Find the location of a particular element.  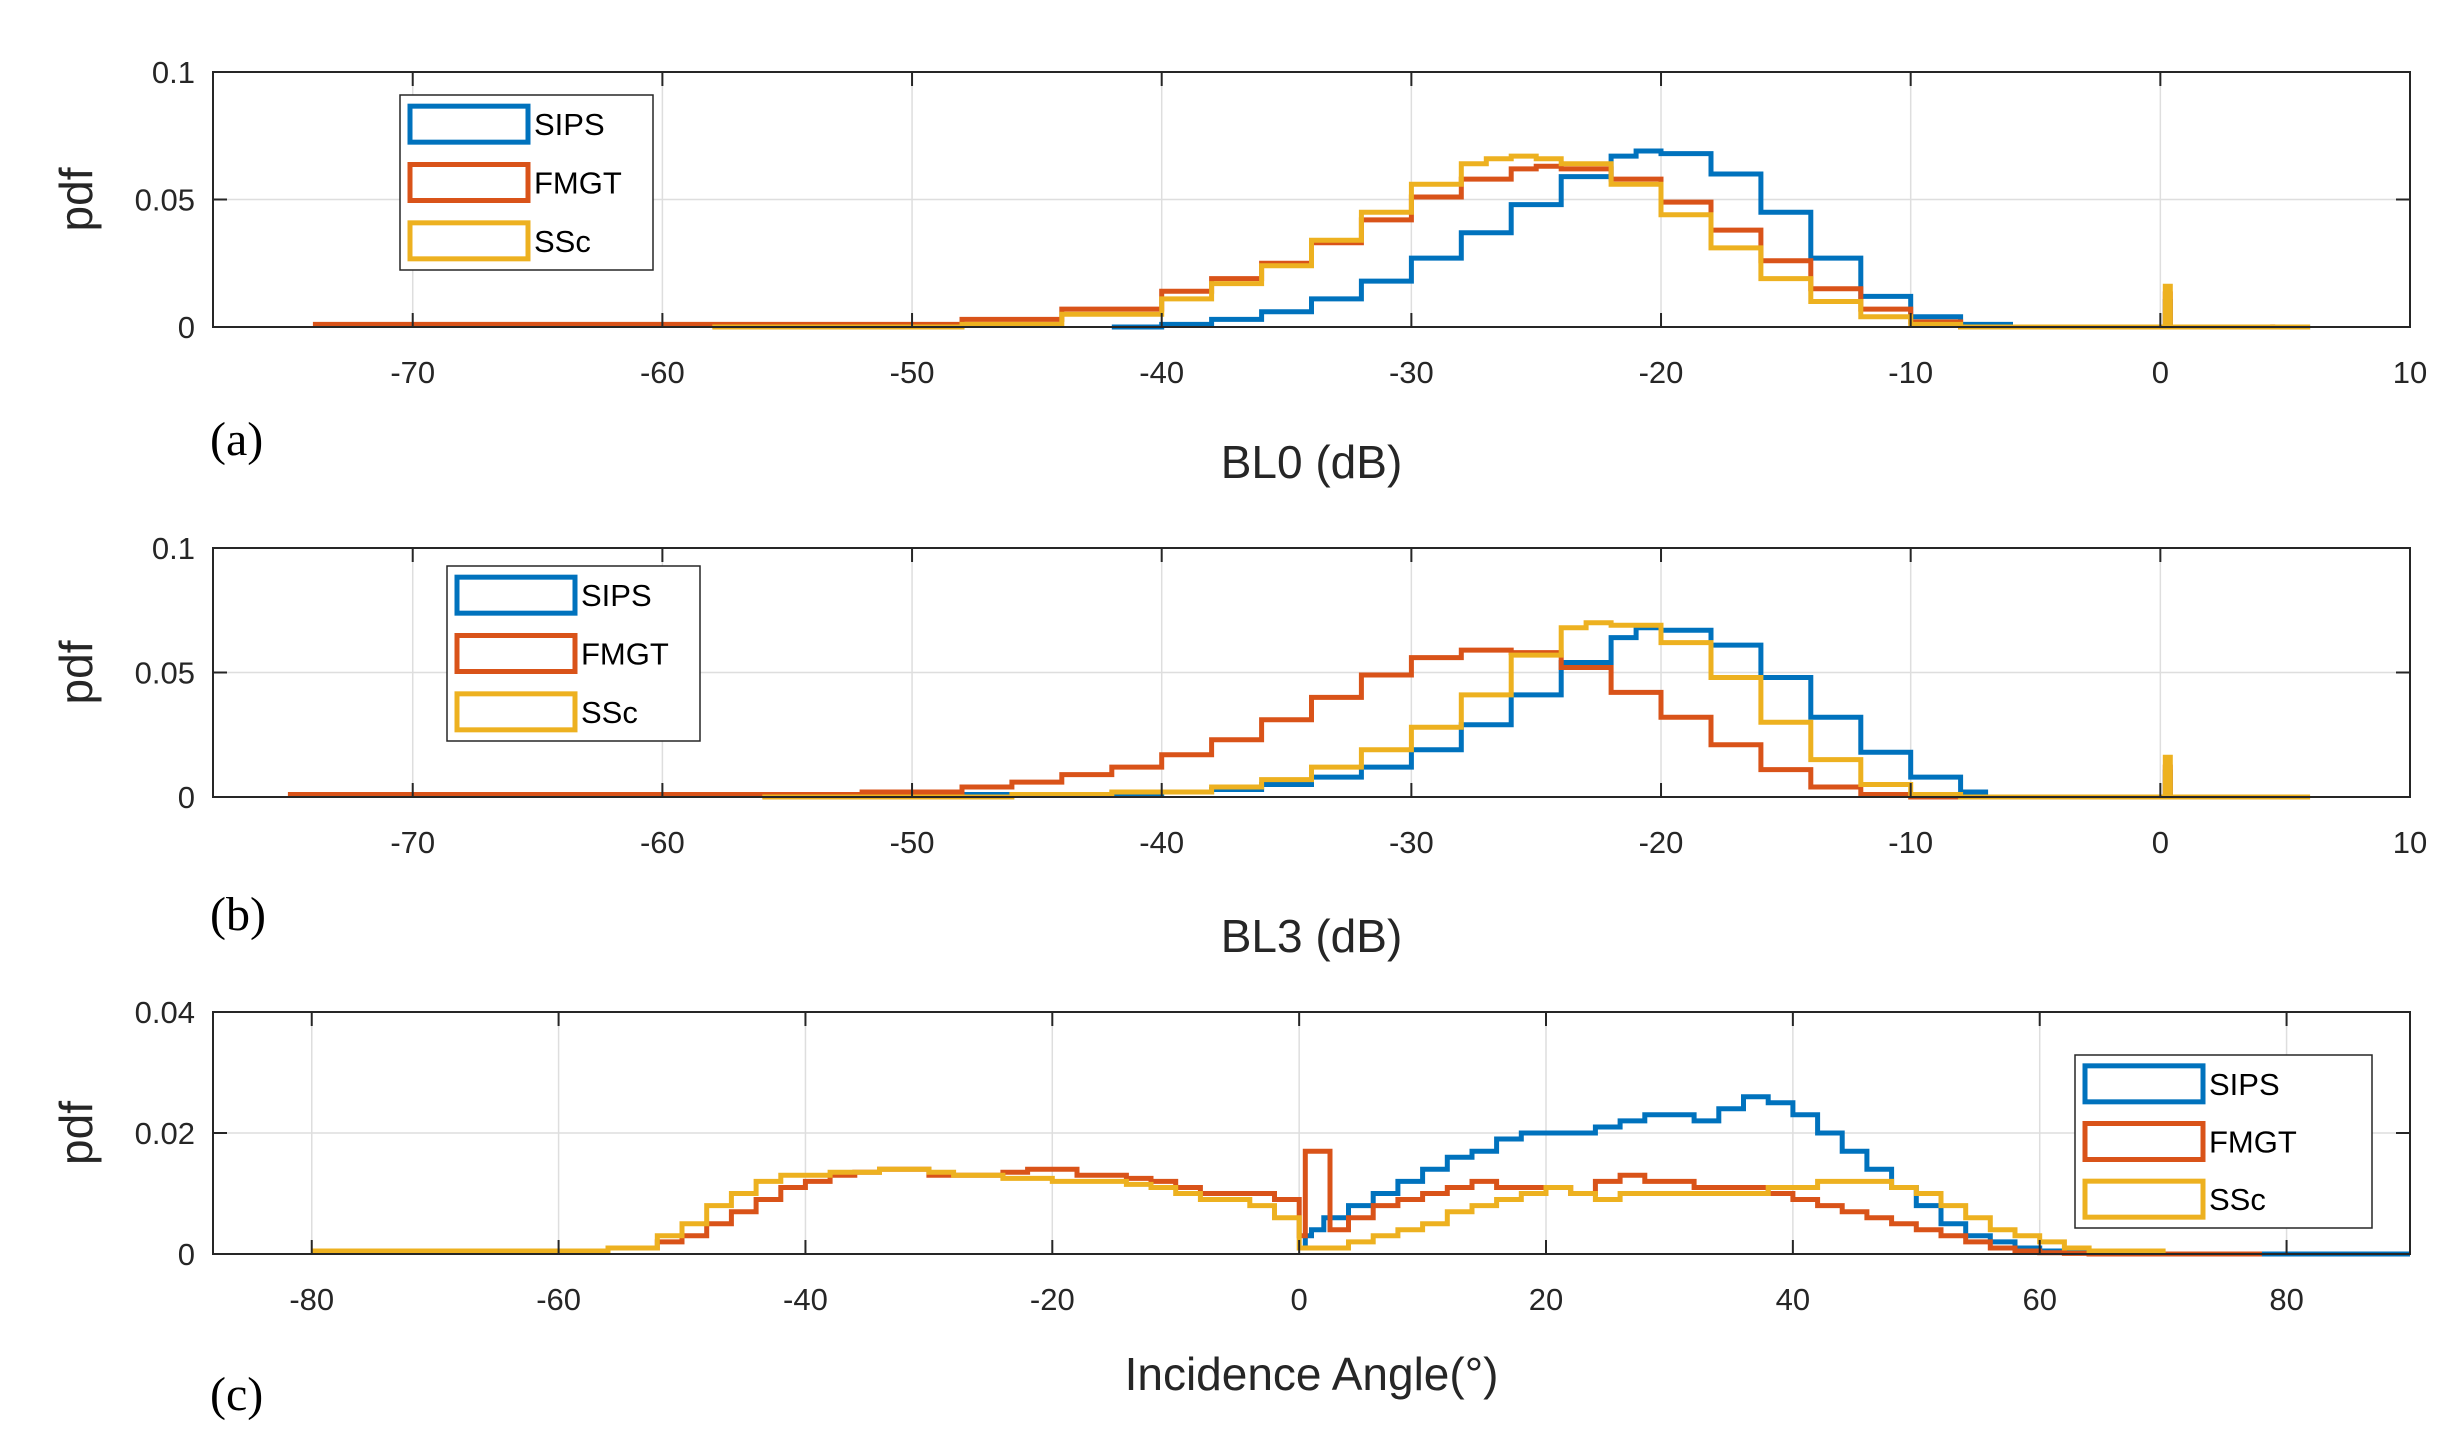

y-tick-label: 0.02 is located at coordinates (165, 1133).